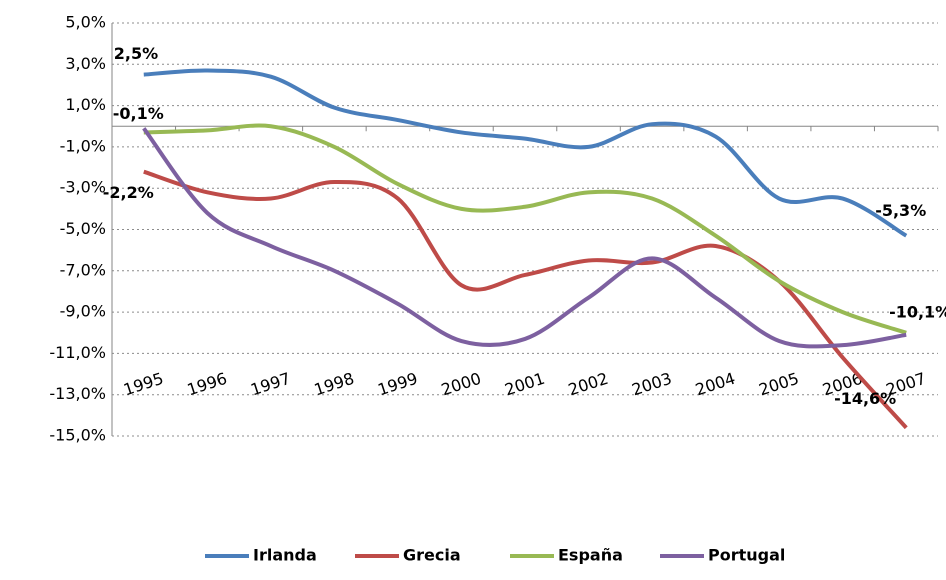  Describe the element at coordinates (715, 384) in the screenshot. I see `x-tick-label: 2004` at that location.